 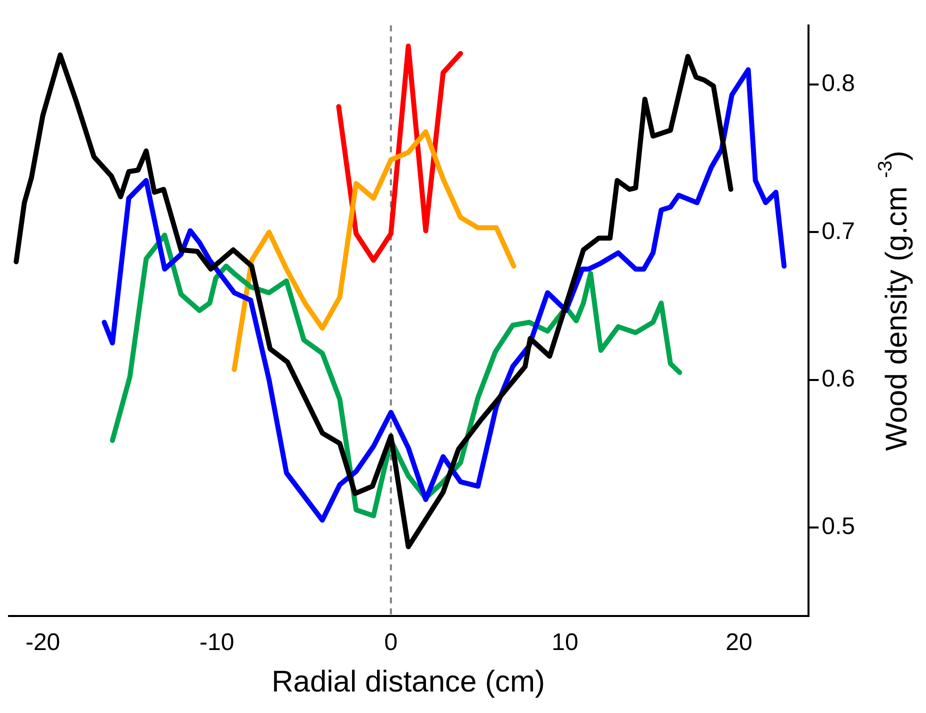 What do you see at coordinates (839, 84) in the screenshot?
I see `y-tick-label: 0.8` at bounding box center [839, 84].